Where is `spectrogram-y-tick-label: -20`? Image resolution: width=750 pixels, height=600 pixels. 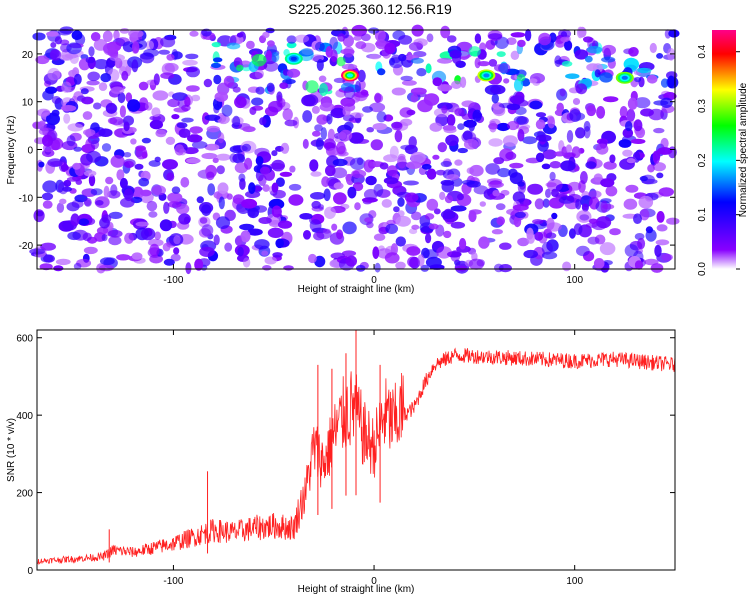 spectrogram-y-tick-label: -20 is located at coordinates (26, 246).